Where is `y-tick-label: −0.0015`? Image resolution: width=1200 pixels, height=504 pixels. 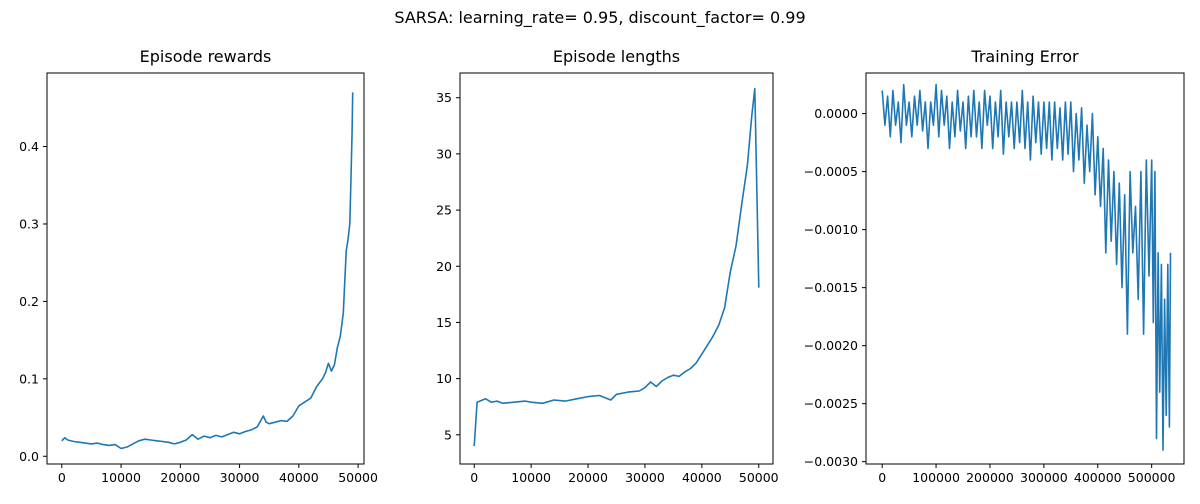
y-tick-label: −0.0015 is located at coordinates (831, 287).